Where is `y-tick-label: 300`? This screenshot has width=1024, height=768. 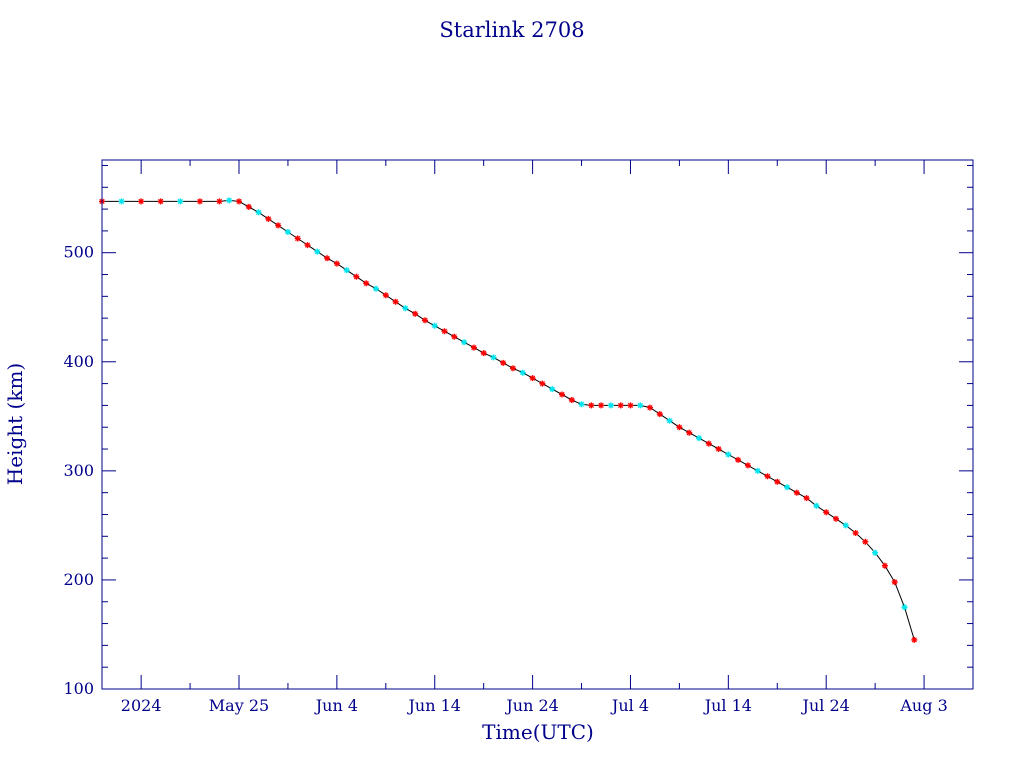 y-tick-label: 300 is located at coordinates (78, 470).